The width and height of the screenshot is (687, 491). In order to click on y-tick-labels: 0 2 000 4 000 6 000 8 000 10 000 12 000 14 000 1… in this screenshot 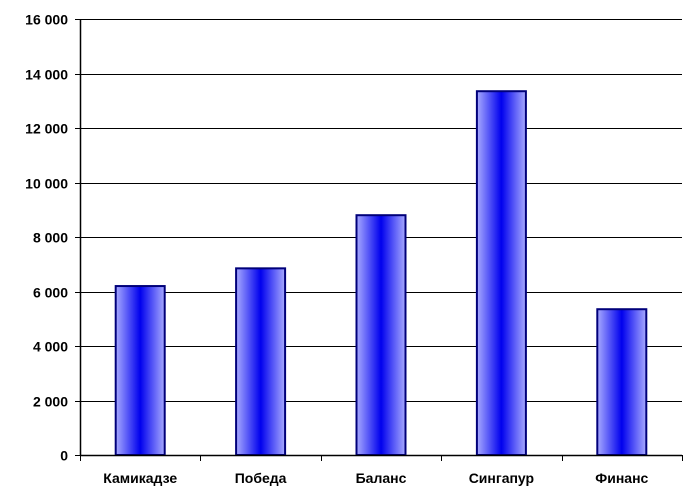, I will do `click(46, 238)`.